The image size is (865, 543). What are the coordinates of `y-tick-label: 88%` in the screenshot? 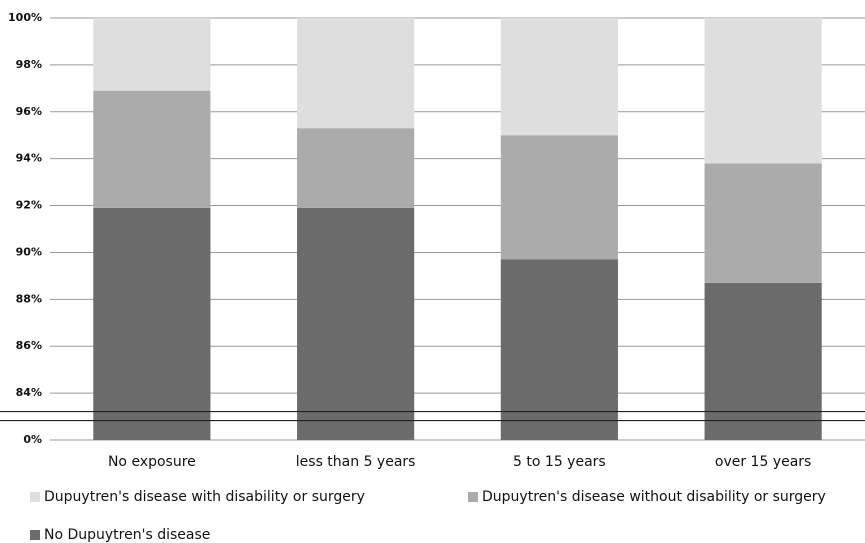 It's located at (29, 298).